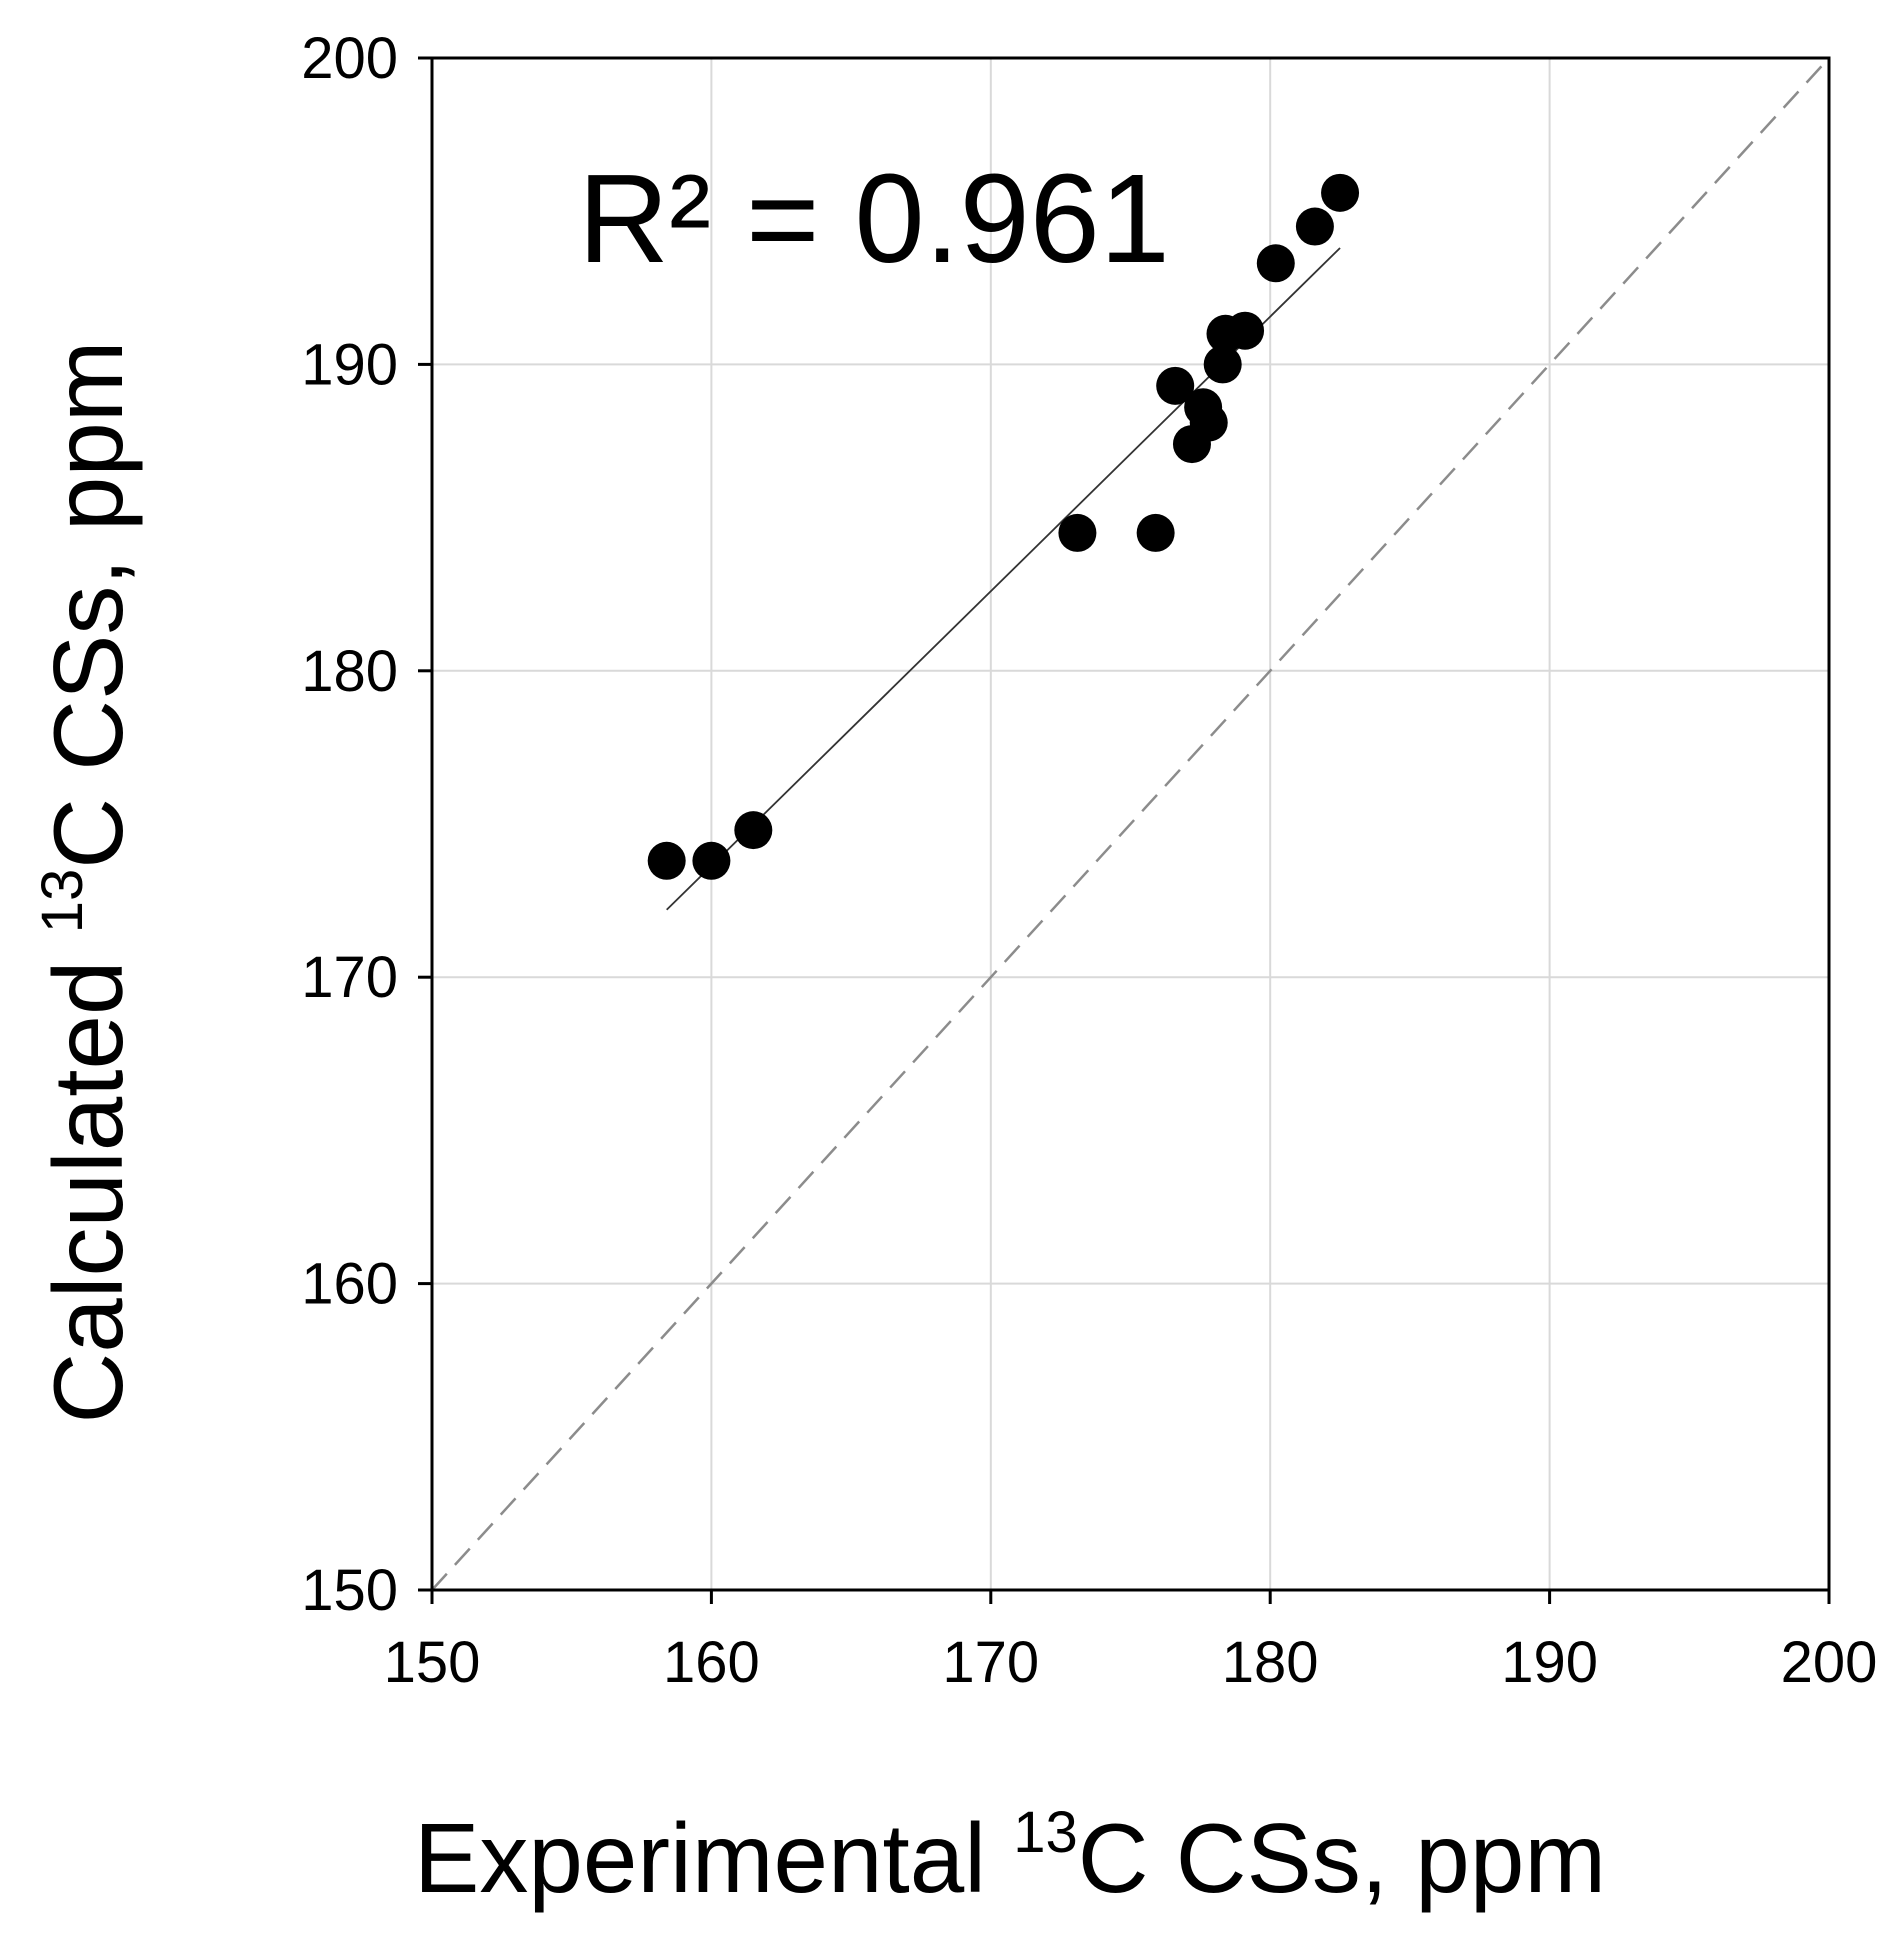 This screenshot has width=1899, height=1934. Describe the element at coordinates (874, 218) in the screenshot. I see `r-squared-annotation: R² = 0.961` at that location.